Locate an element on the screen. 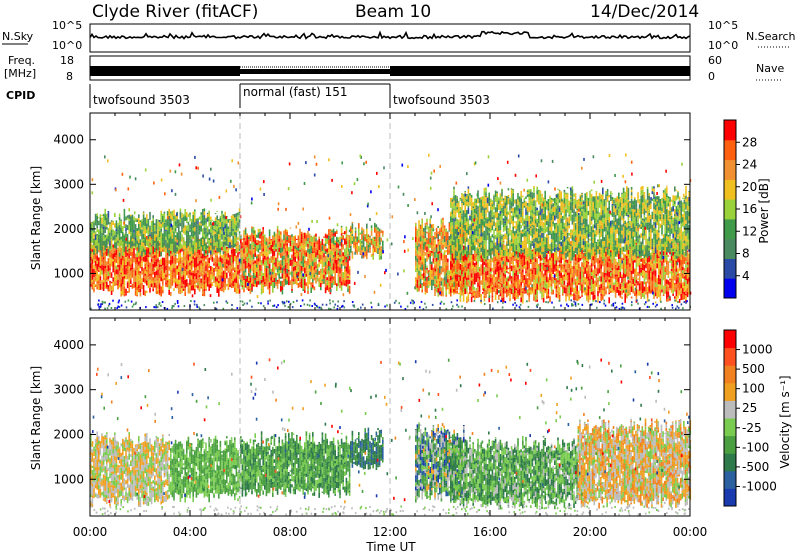  velocity-colorbar: 1000 500 100 25 -25 -100 -500 -1000 is located at coordinates (750, 418).